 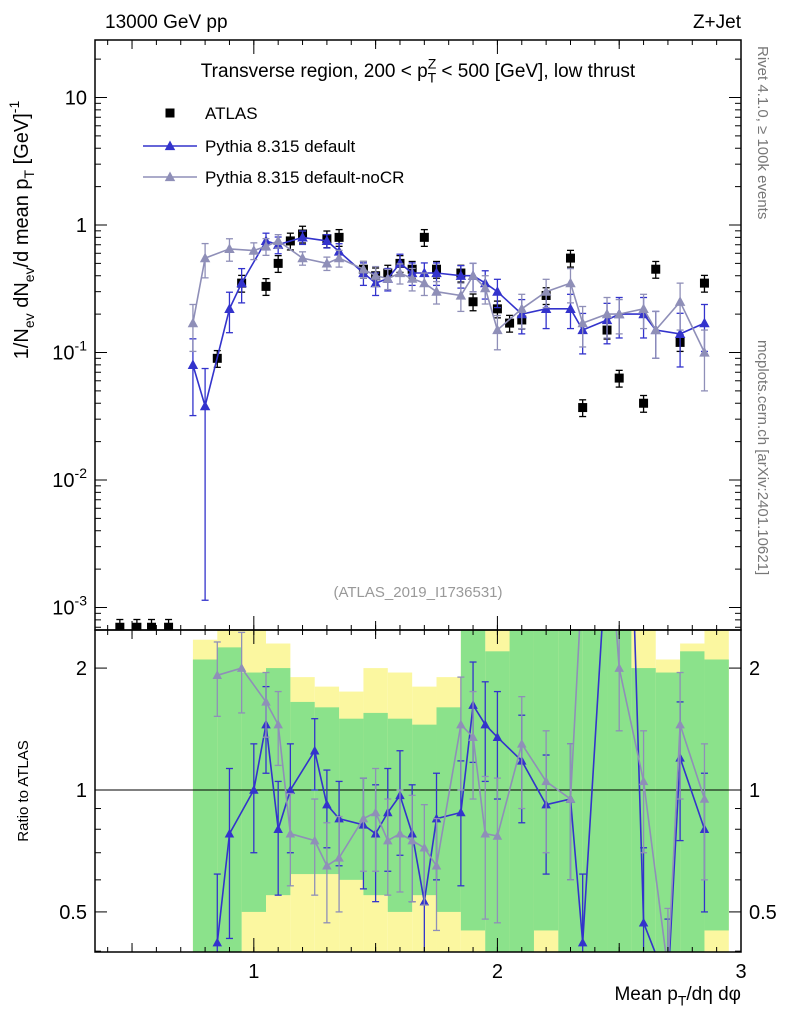 I want to click on ratio-tick-label-left: 1, so click(x=81, y=791).